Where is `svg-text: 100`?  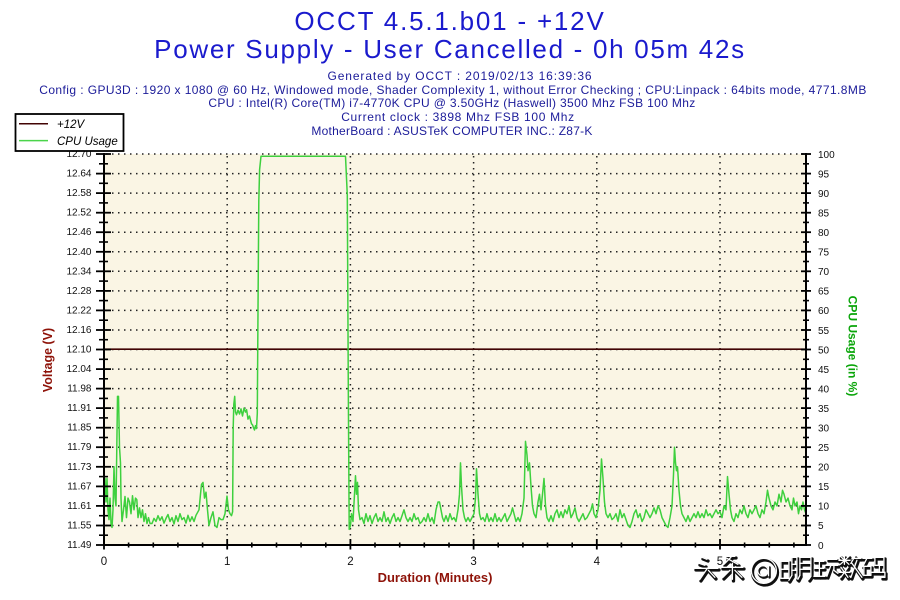
svg-text: 100 is located at coordinates (826, 155).